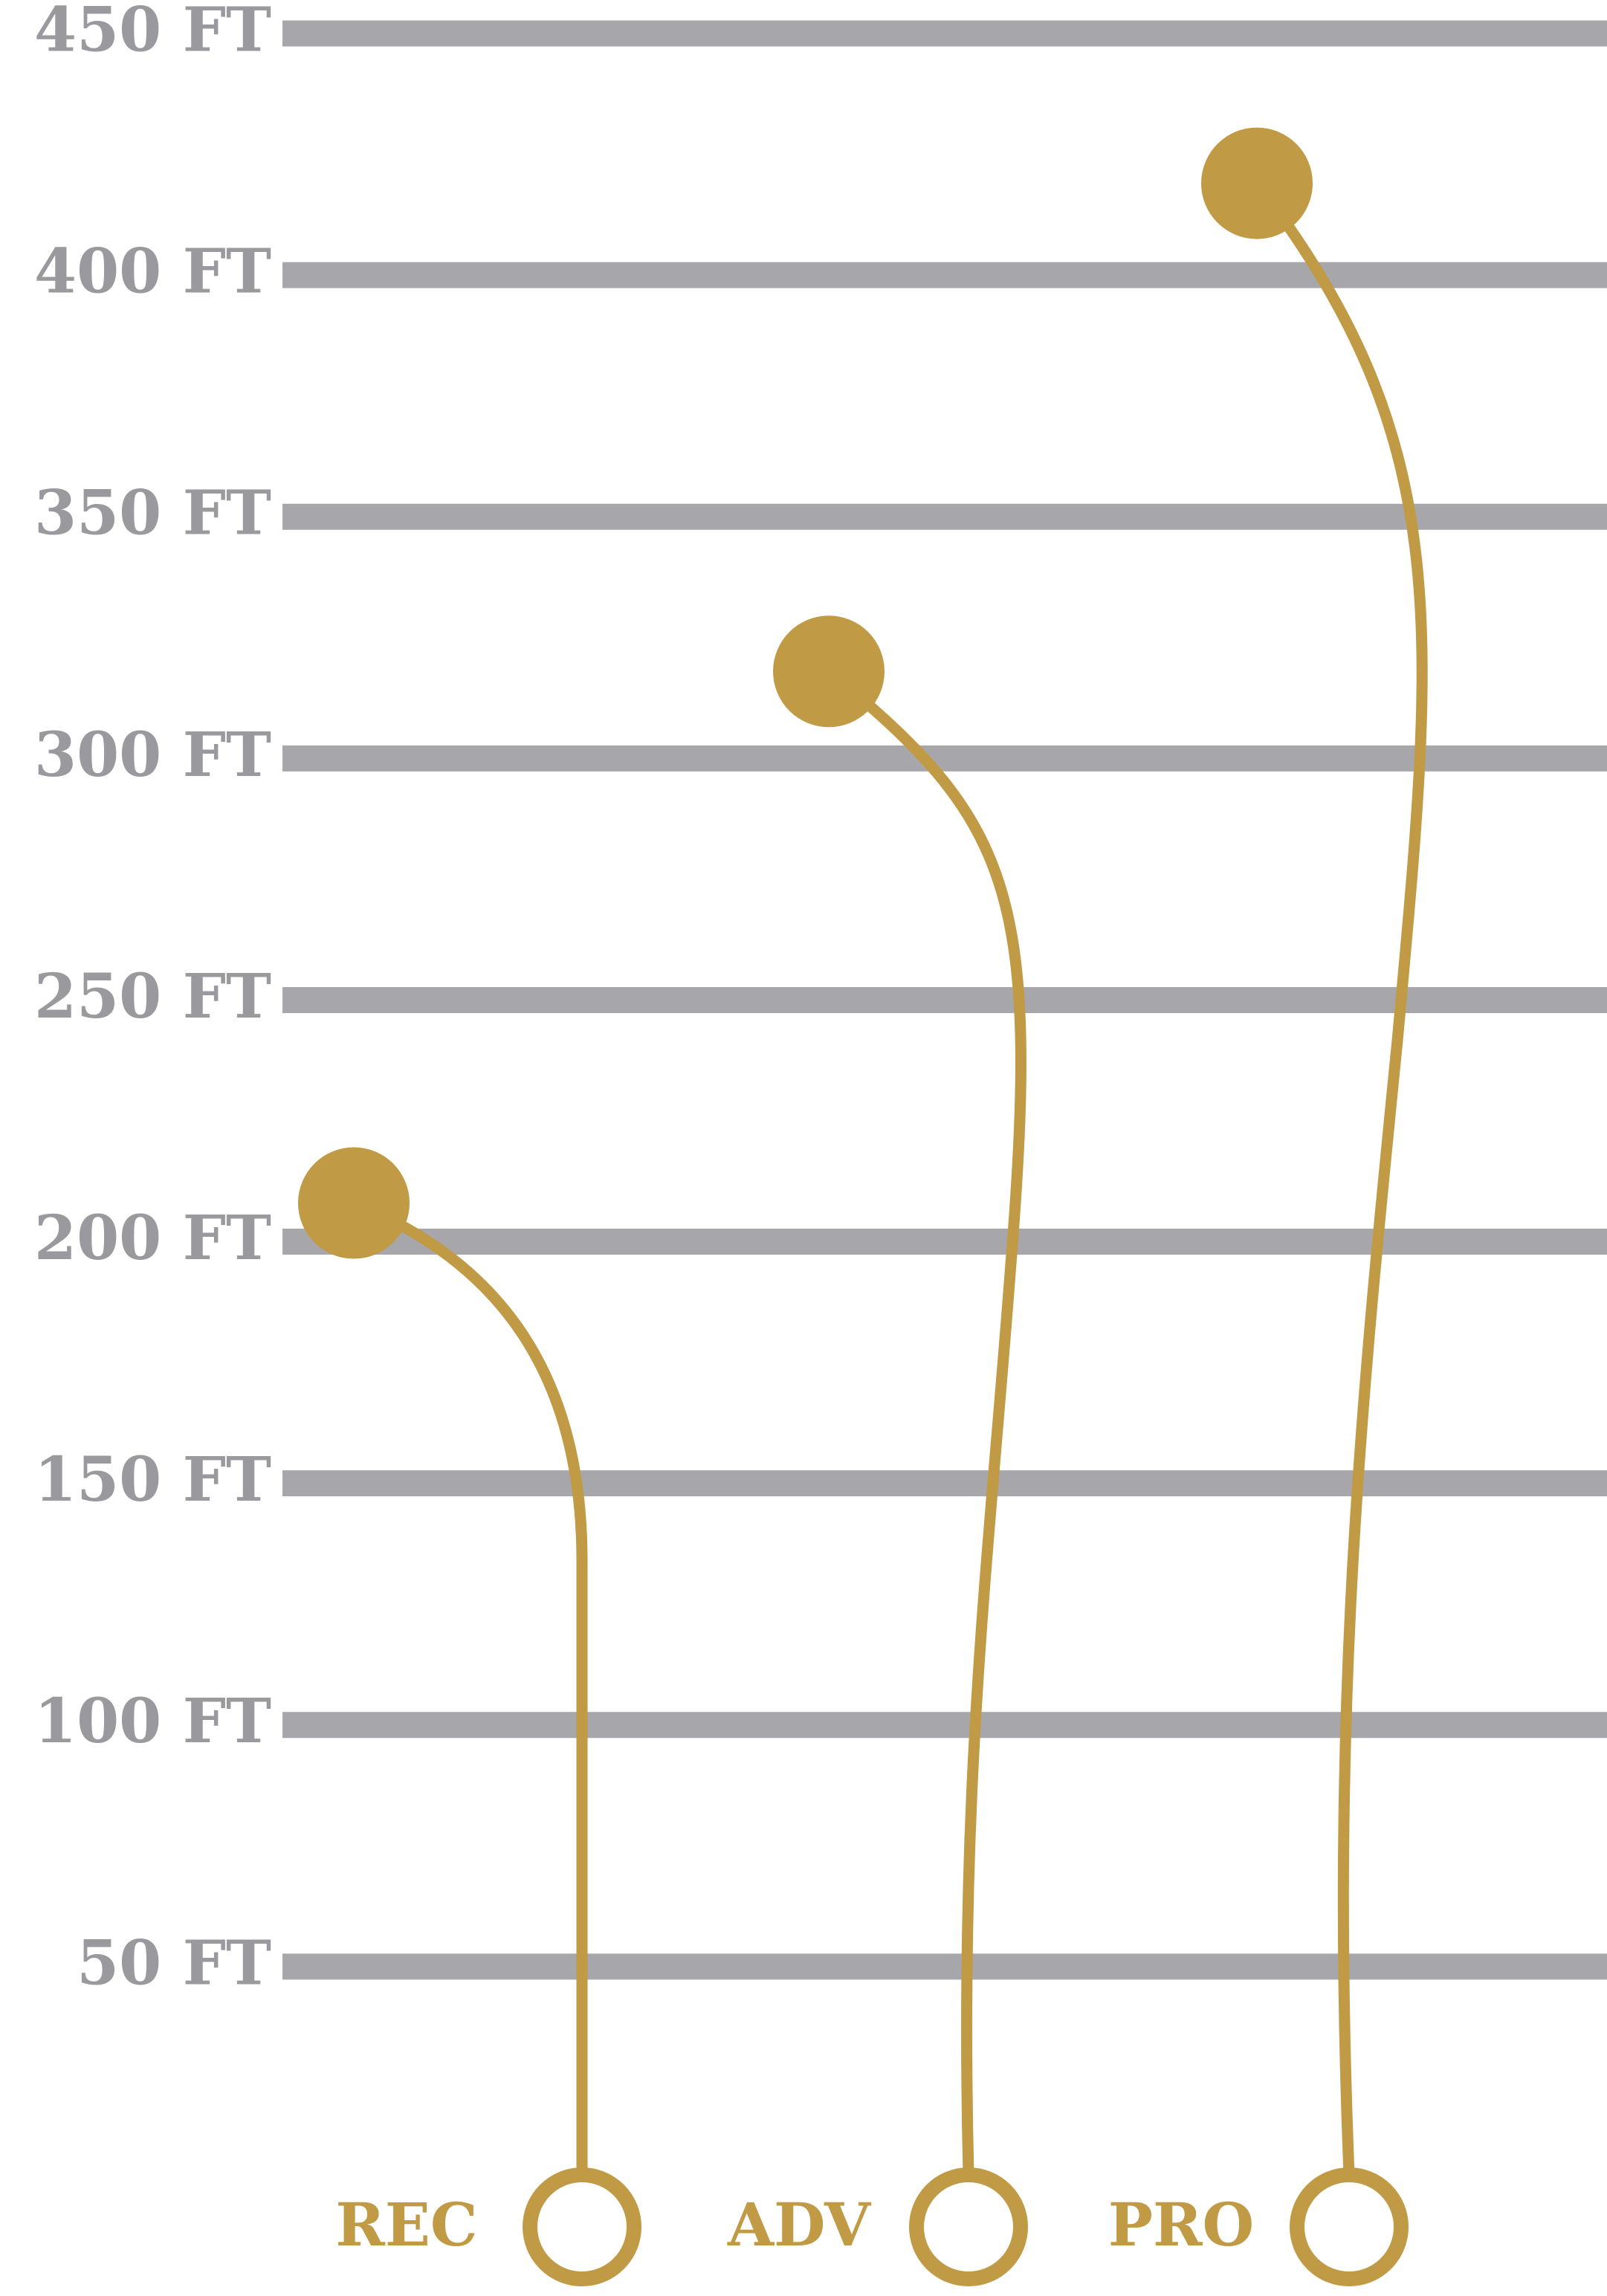 The image size is (1607, 2296). I want to click on y-tick-label: 450 FT, so click(152, 32).